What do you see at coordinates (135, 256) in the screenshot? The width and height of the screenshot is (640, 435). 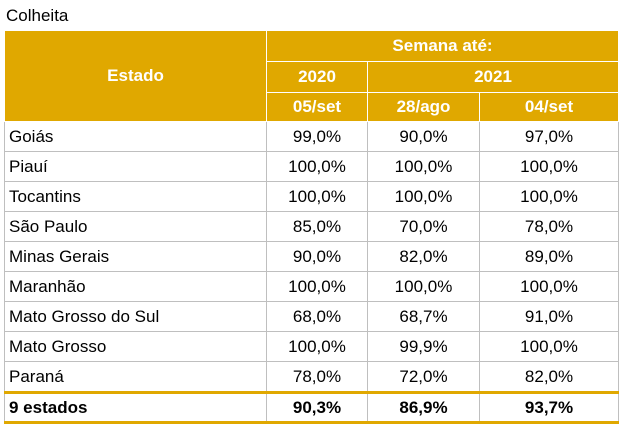 I see `state-name: Minas Gerais` at bounding box center [135, 256].